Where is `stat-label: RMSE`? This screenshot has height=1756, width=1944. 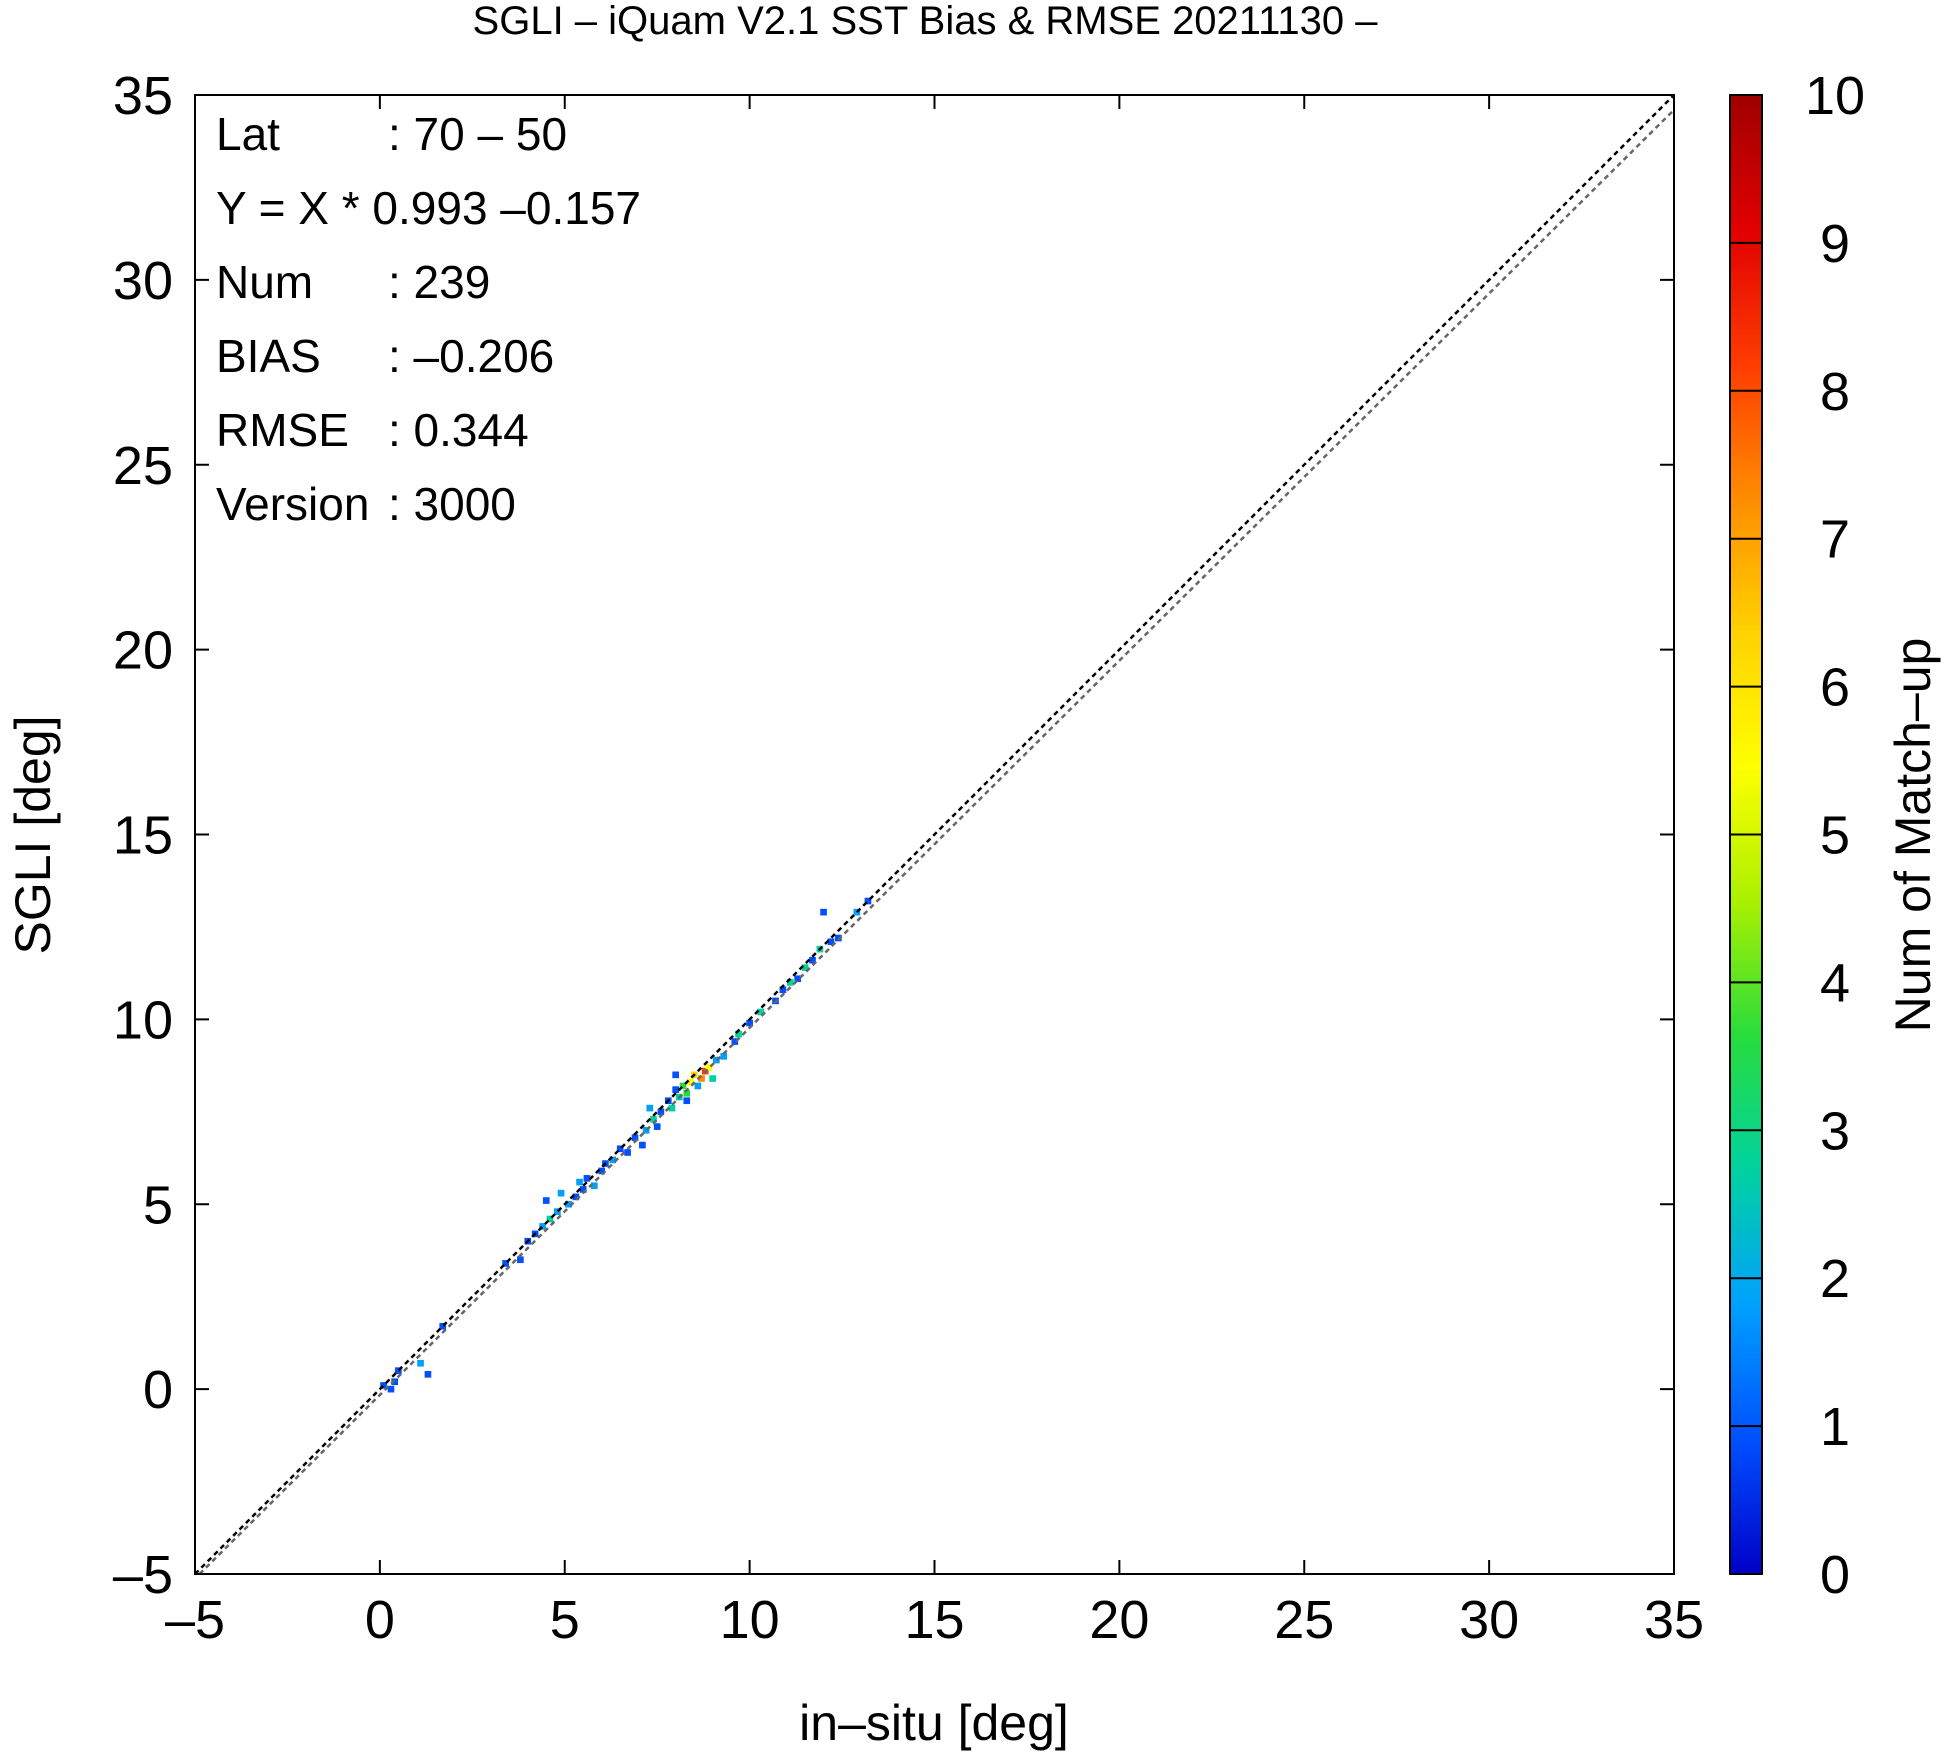 stat-label: RMSE is located at coordinates (282, 430).